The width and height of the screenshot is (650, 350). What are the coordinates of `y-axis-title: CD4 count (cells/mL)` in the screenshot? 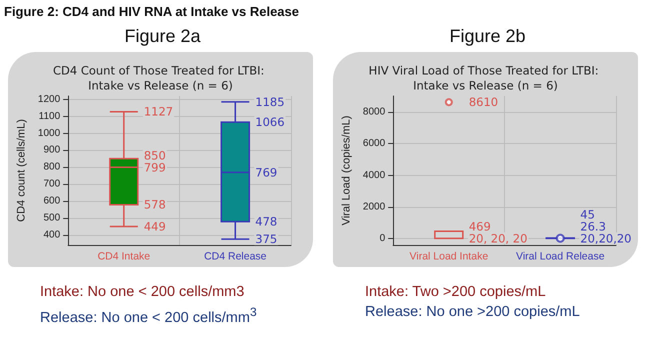 It's located at (22, 170).